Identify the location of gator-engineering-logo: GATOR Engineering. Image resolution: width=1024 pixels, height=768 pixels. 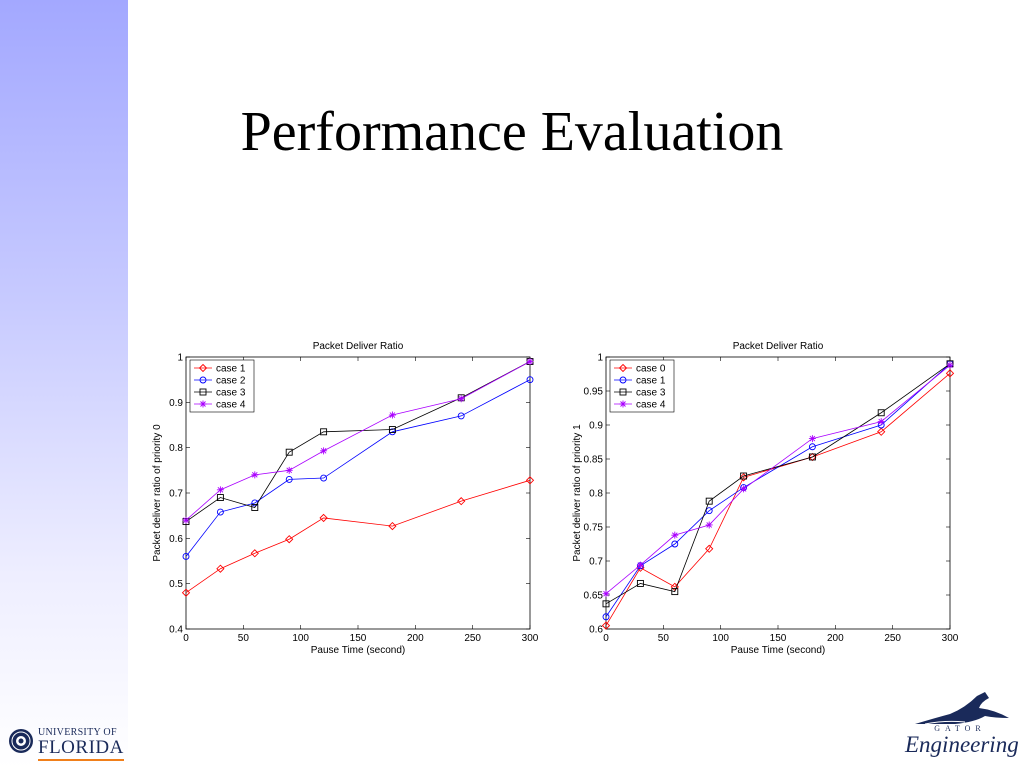
(962, 727).